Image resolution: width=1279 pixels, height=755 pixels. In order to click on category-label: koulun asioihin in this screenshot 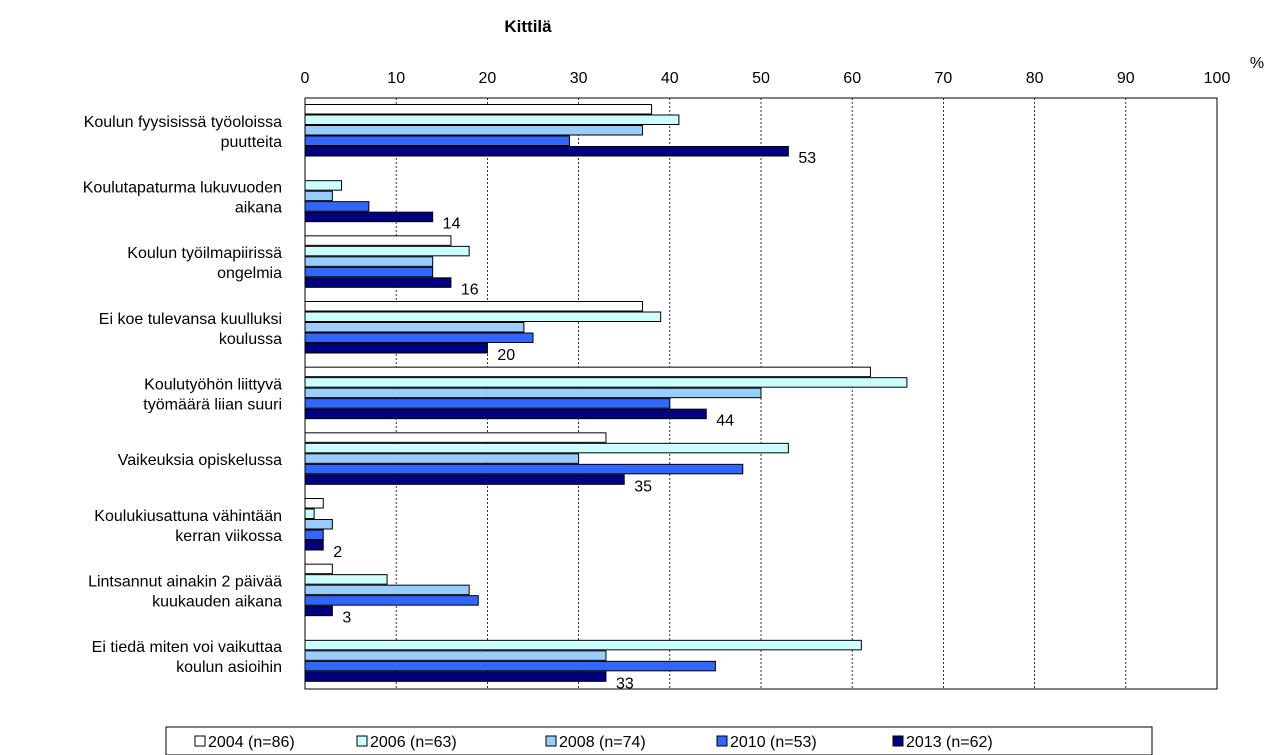, I will do `click(229, 667)`.